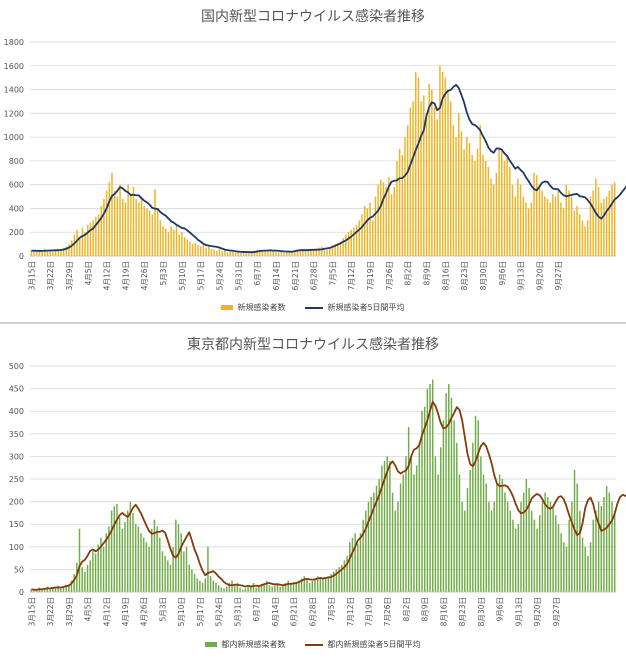 The image size is (626, 658). I want to click on national-x-tick-label: 5月31日, so click(238, 275).